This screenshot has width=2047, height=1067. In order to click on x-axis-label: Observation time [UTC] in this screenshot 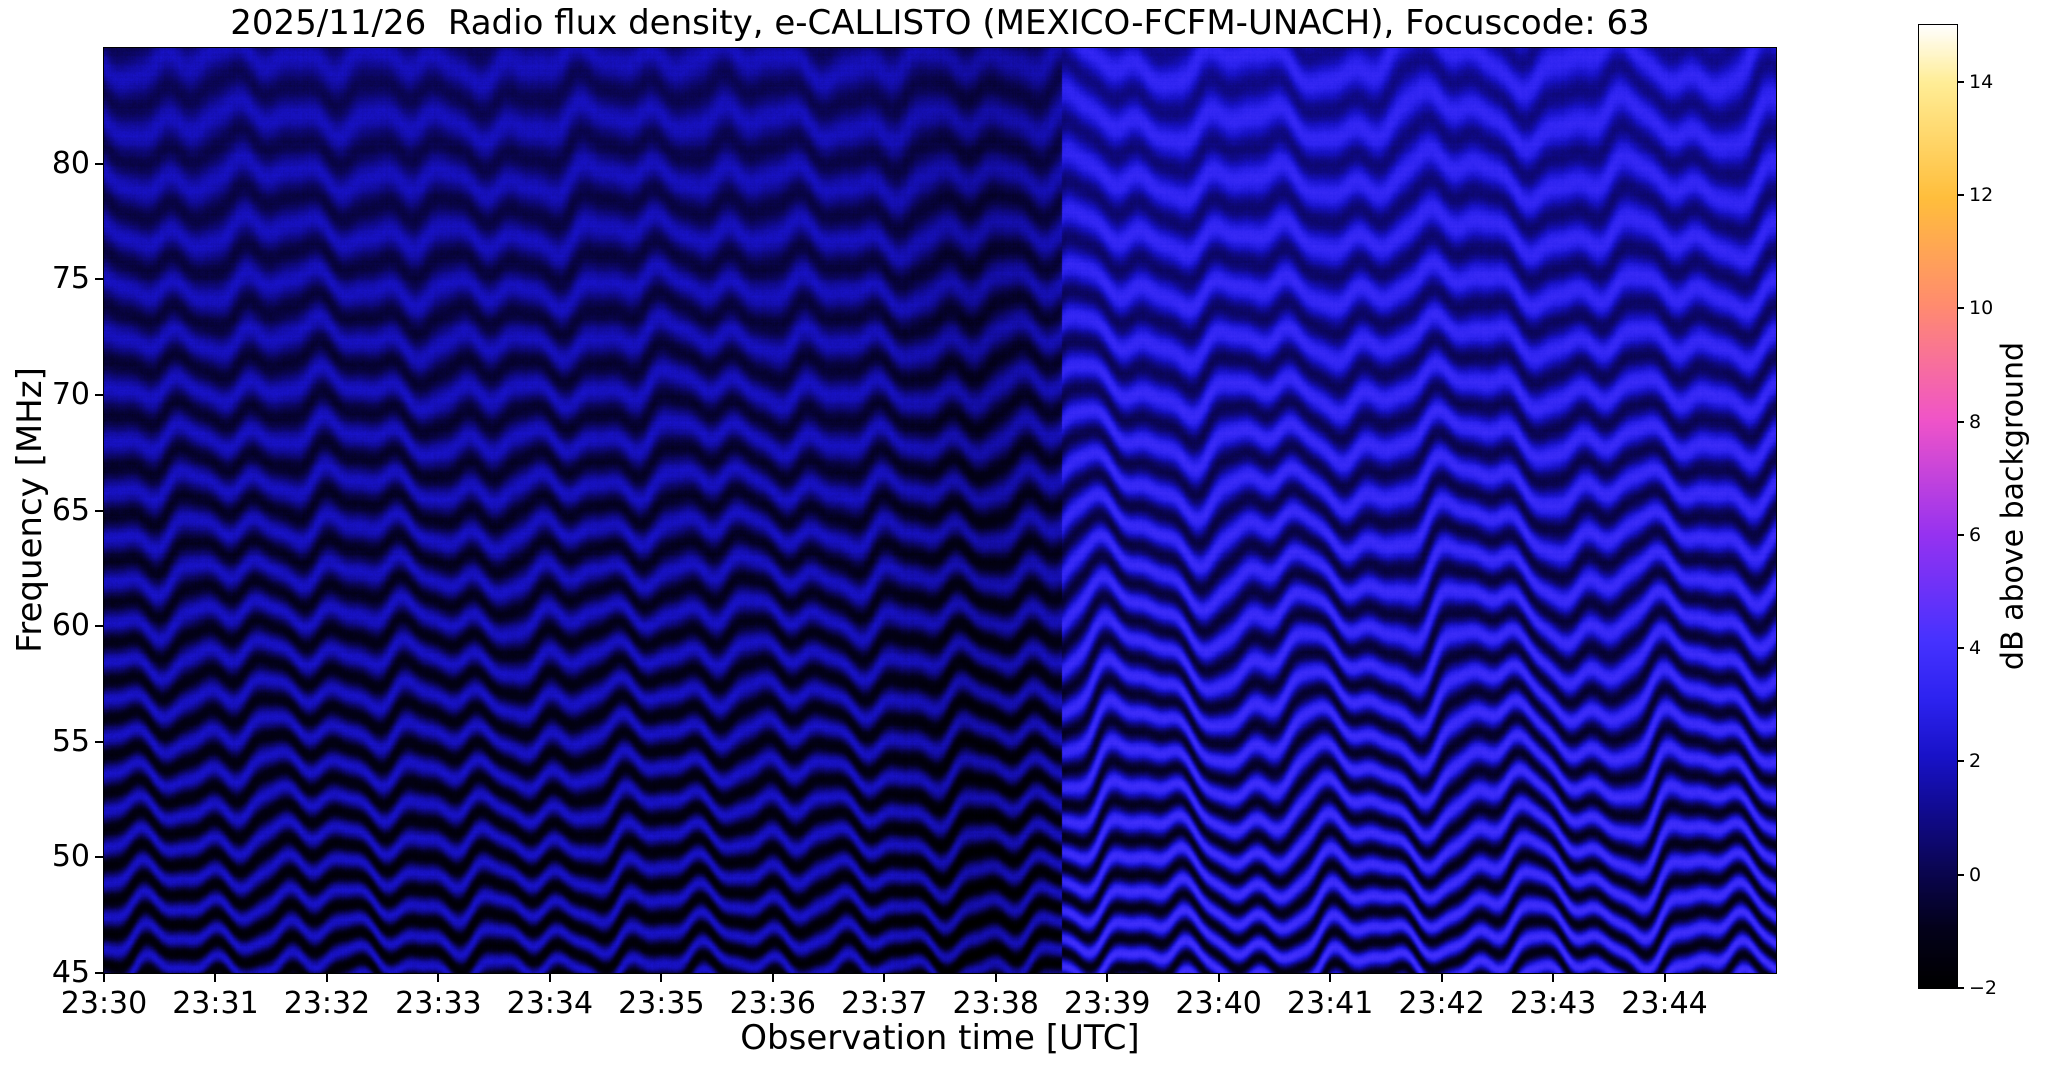, I will do `click(940, 1038)`.